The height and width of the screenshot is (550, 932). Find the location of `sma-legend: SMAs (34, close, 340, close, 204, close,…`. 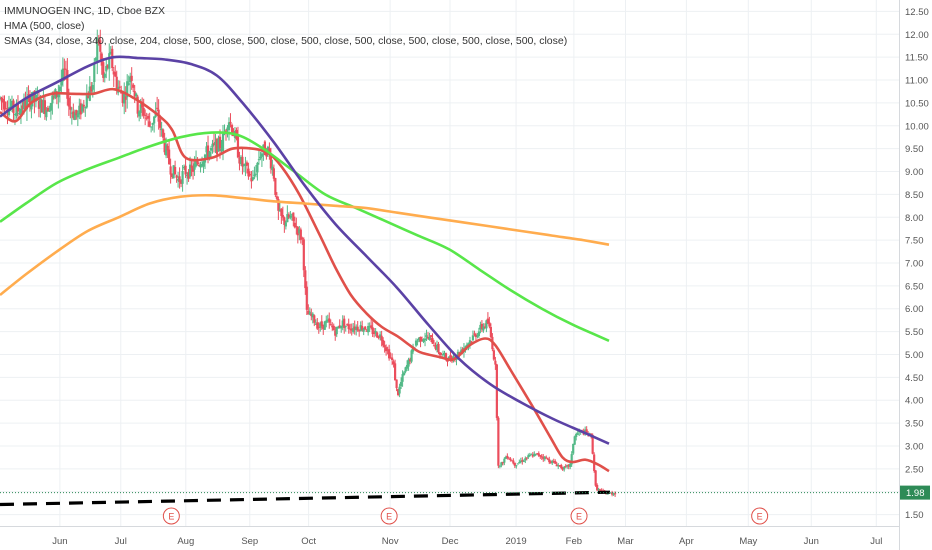

sma-legend: SMAs (34, close, 340, close, 204, close,… is located at coordinates (286, 41).